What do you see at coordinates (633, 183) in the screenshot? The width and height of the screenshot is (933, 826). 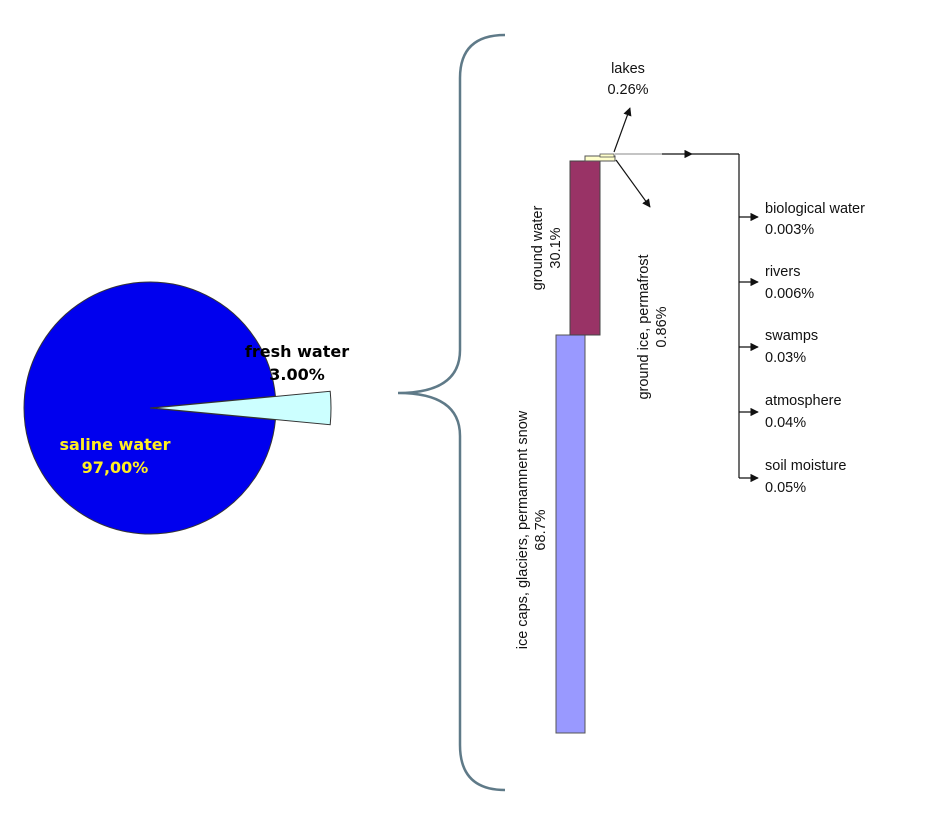 I see `ground-ice-arrow` at bounding box center [633, 183].